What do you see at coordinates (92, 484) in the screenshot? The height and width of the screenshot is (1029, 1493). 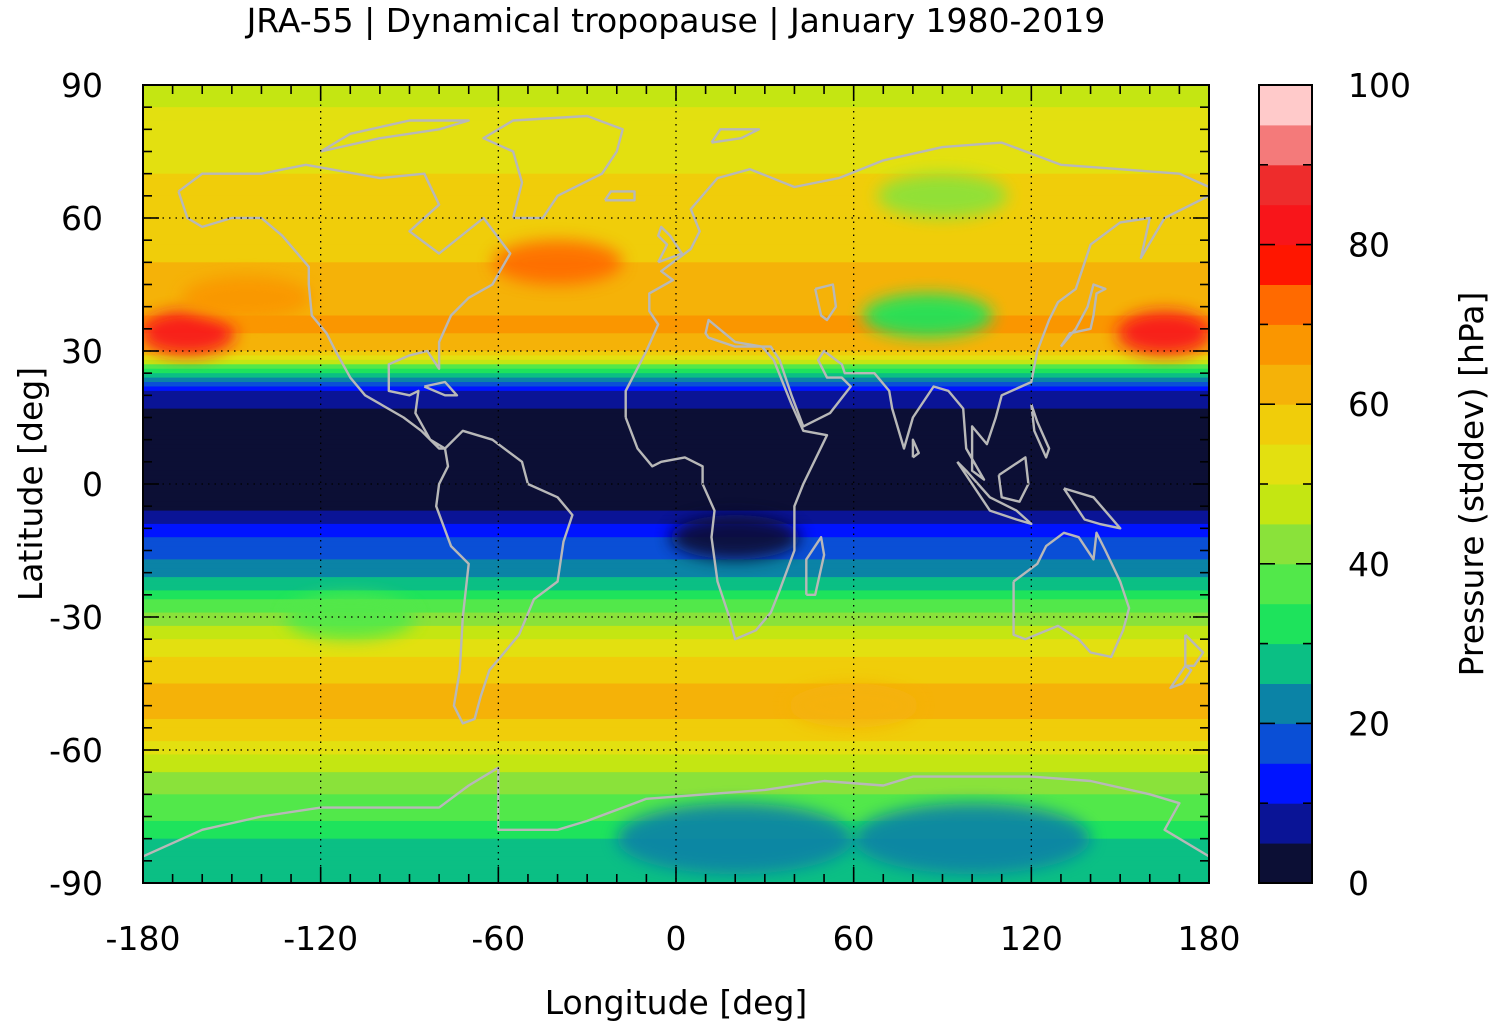 I see `y-tick-label: 0` at bounding box center [92, 484].